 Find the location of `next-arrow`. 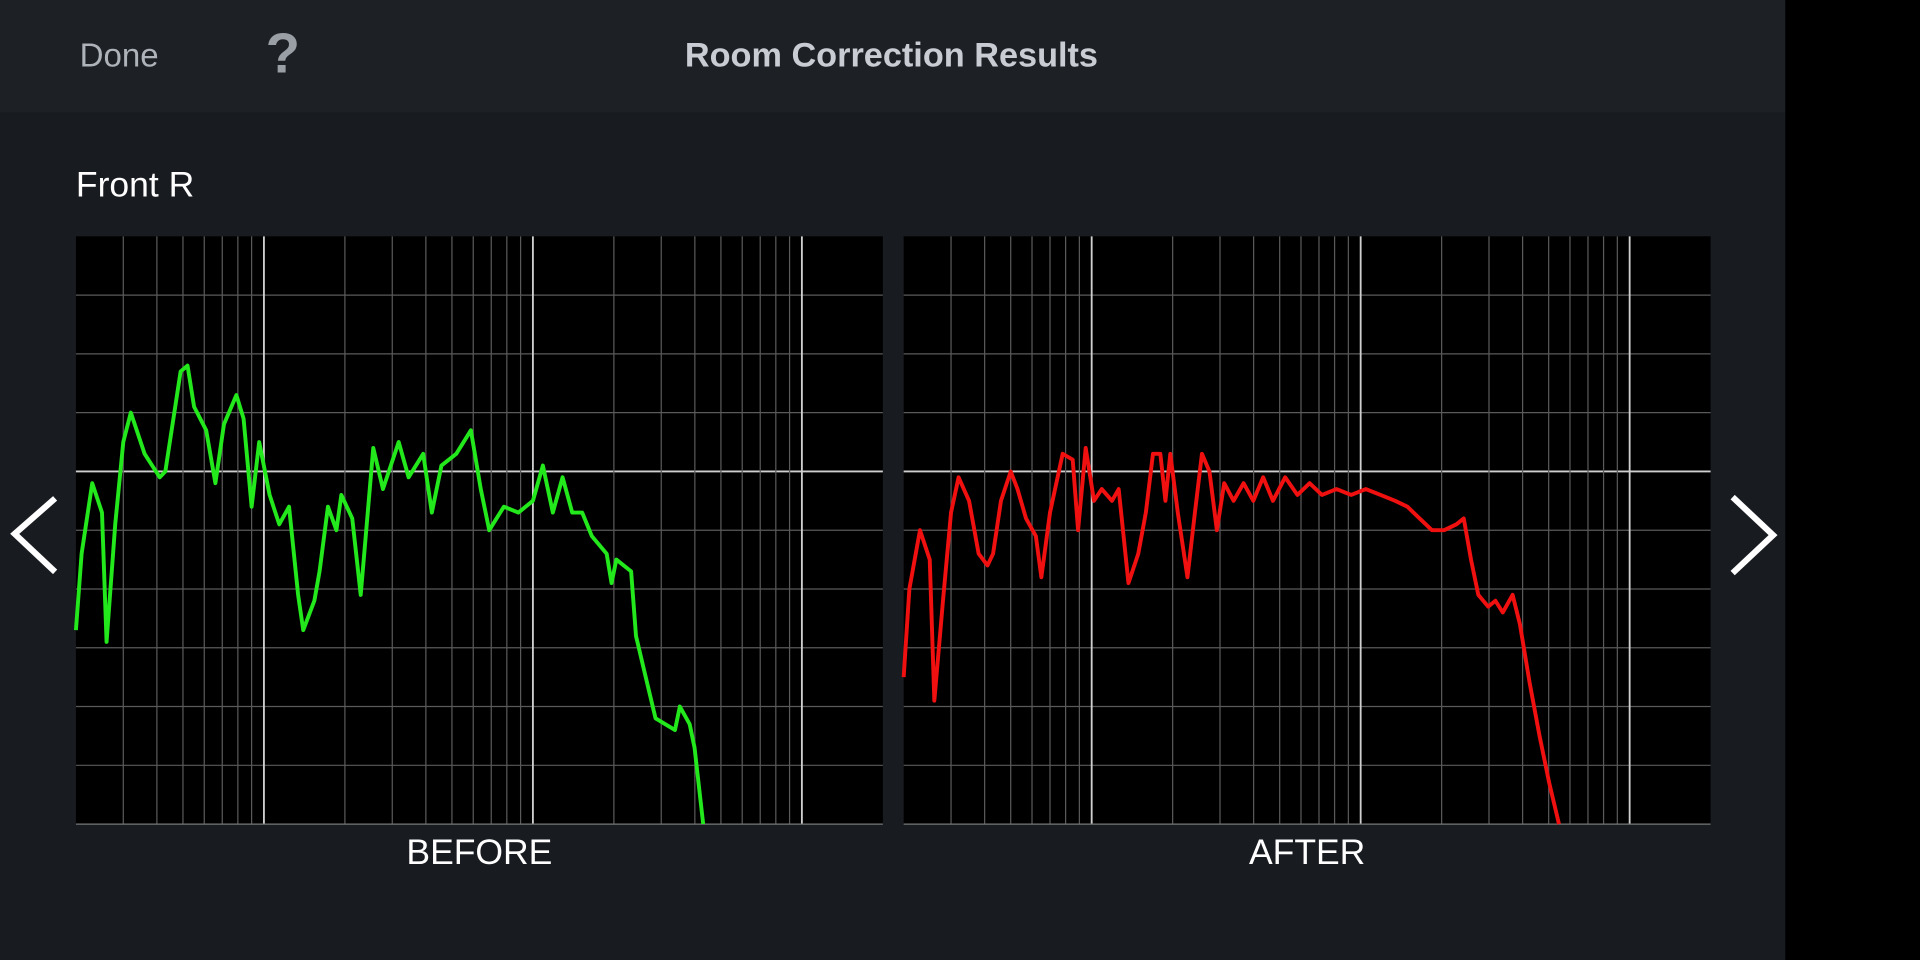

next-arrow is located at coordinates (1754, 535).